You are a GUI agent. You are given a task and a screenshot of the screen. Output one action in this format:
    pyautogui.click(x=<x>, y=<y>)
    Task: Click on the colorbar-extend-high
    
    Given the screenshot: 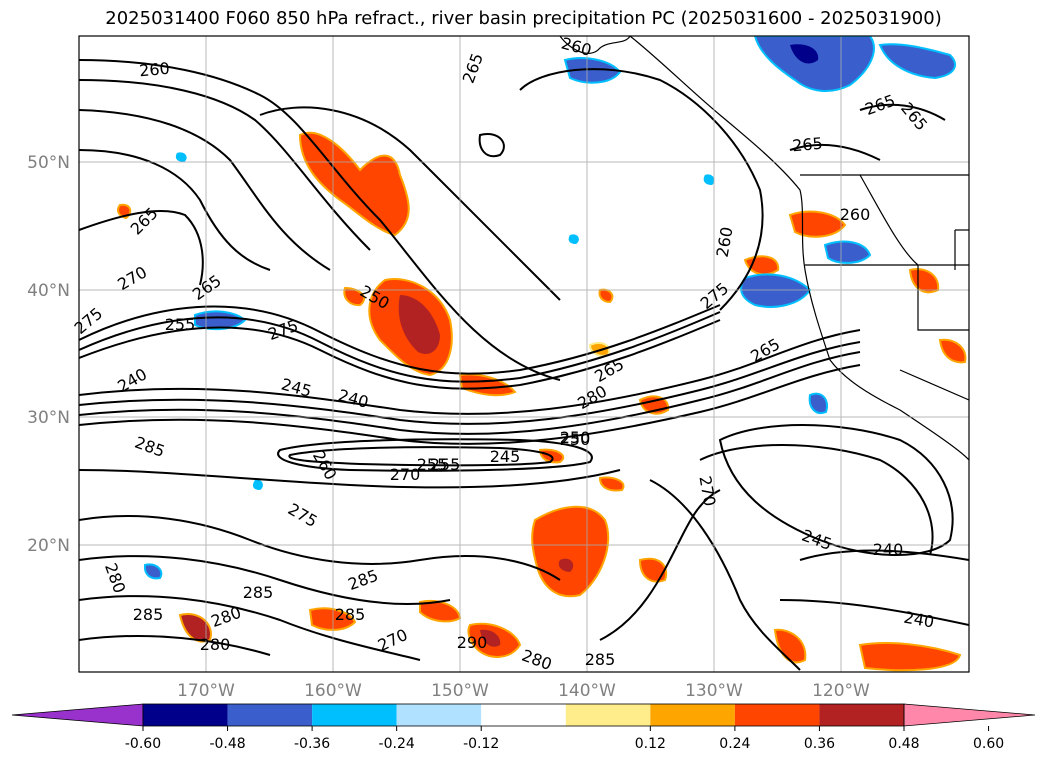 What is the action you would take?
    pyautogui.click(x=969, y=715)
    